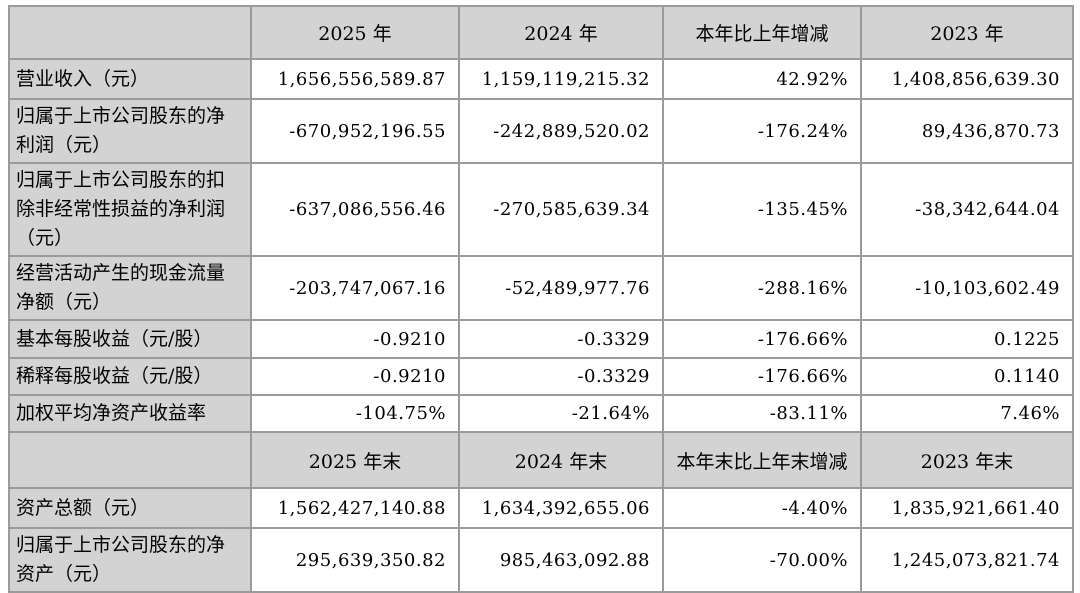 The width and height of the screenshot is (1080, 593). Describe the element at coordinates (561, 508) in the screenshot. I see `value-cell: 1,634,392,655.06` at that location.